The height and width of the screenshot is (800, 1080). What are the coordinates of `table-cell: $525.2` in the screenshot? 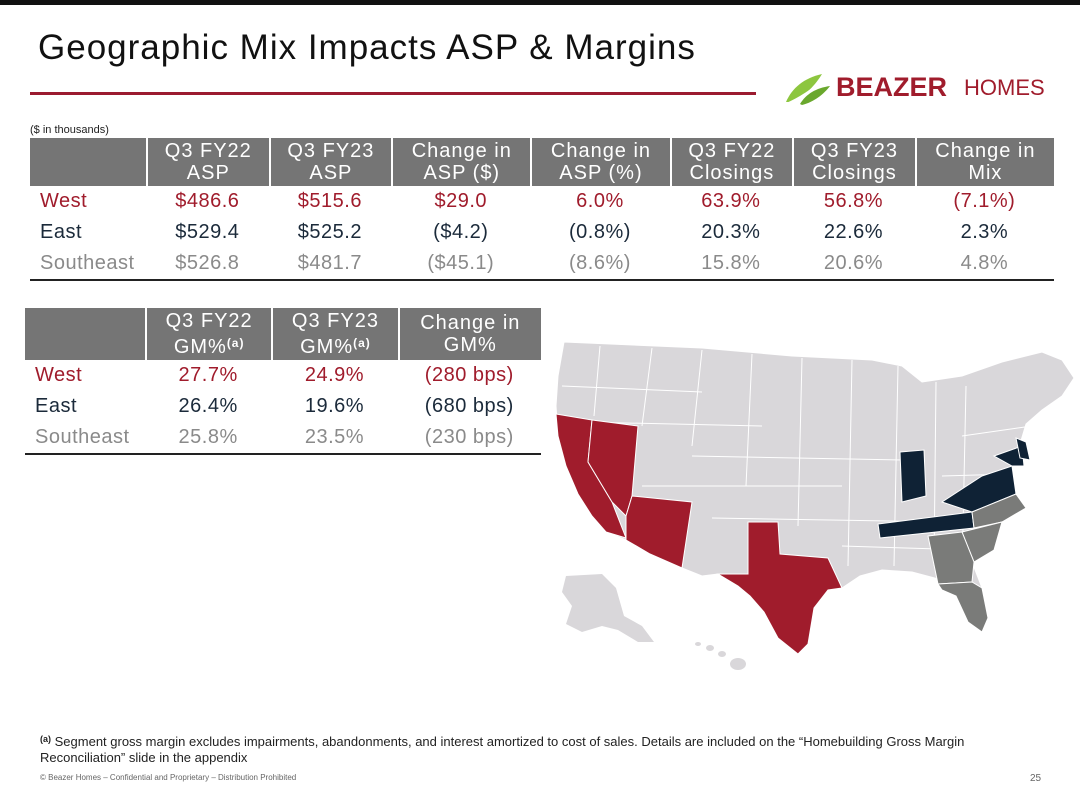 It's located at (329, 232).